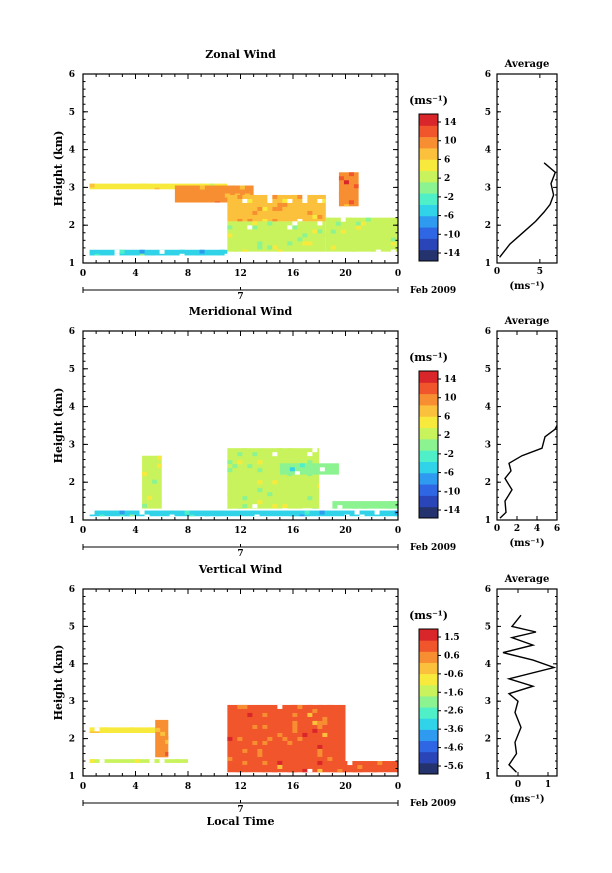 This screenshot has width=612, height=873. Describe the element at coordinates (453, 712) in the screenshot. I see `colorbar-tick-label: -2.6` at that location.